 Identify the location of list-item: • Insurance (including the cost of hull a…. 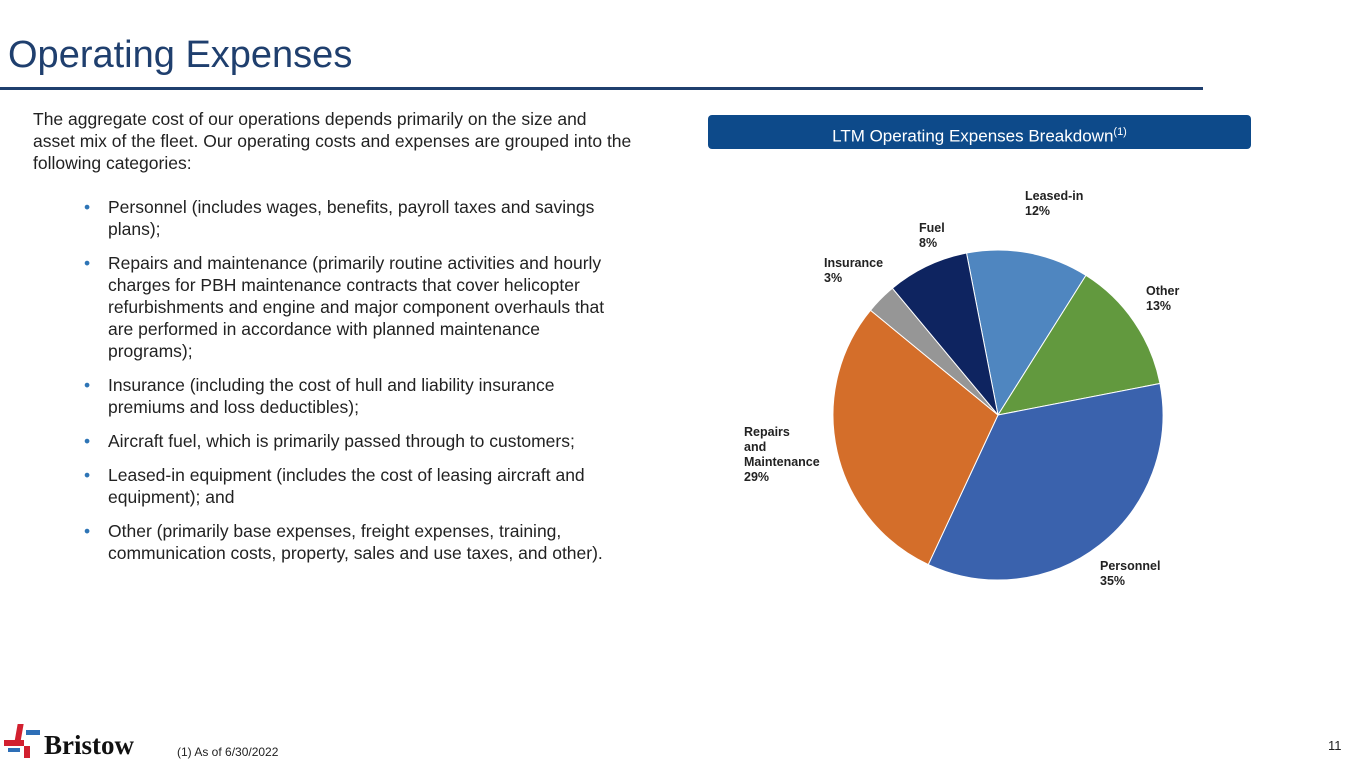
(356, 396).